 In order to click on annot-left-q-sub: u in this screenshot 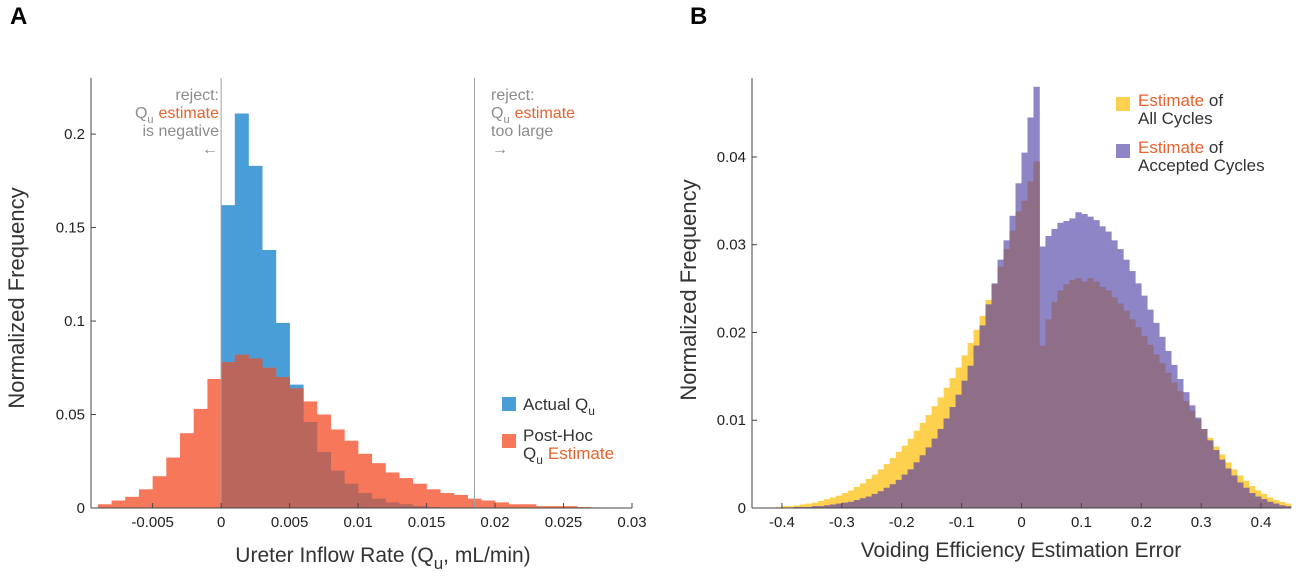, I will do `click(150, 120)`.